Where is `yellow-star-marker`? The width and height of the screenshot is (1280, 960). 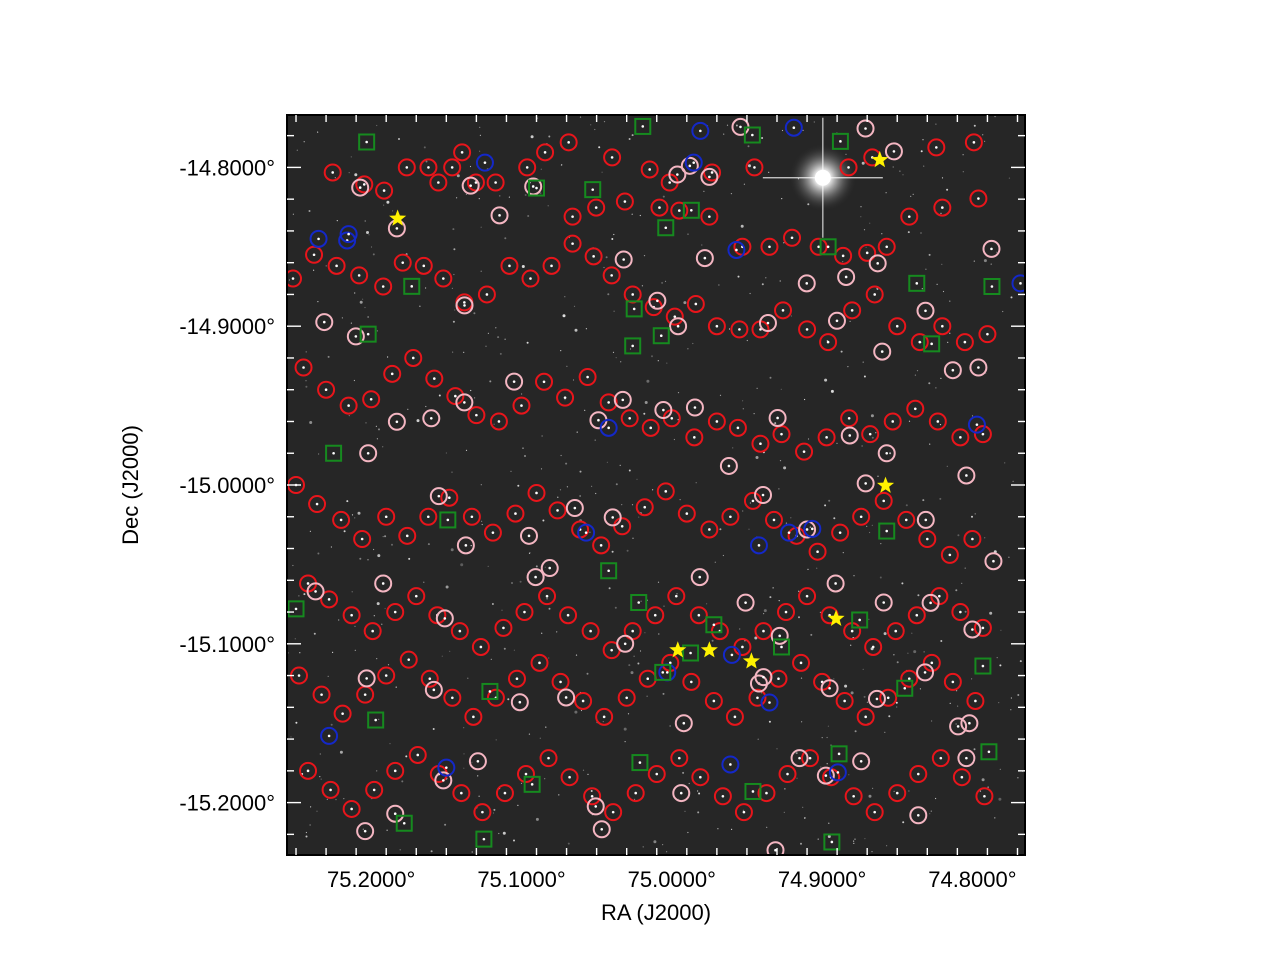 yellow-star-marker is located at coordinates (751, 660).